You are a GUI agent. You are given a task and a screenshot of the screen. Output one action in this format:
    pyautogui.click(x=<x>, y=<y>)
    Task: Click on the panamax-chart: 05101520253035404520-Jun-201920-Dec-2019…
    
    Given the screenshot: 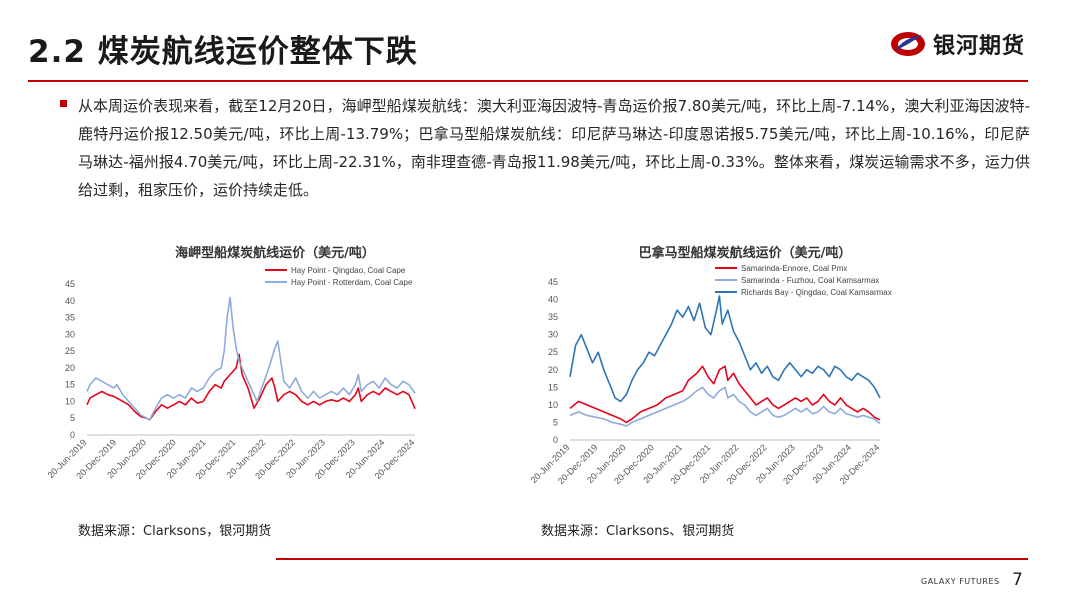 What is the action you would take?
    pyautogui.click(x=711, y=375)
    